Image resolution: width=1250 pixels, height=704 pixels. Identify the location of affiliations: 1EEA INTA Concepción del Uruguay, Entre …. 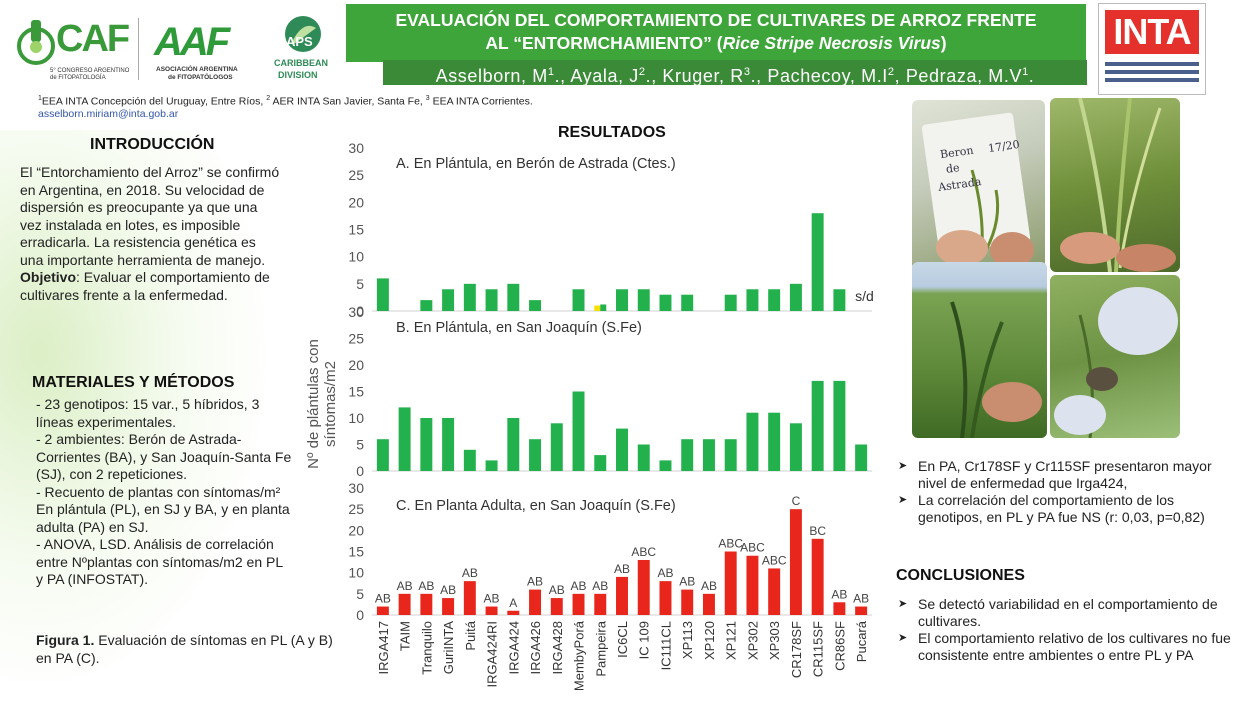
(285, 101).